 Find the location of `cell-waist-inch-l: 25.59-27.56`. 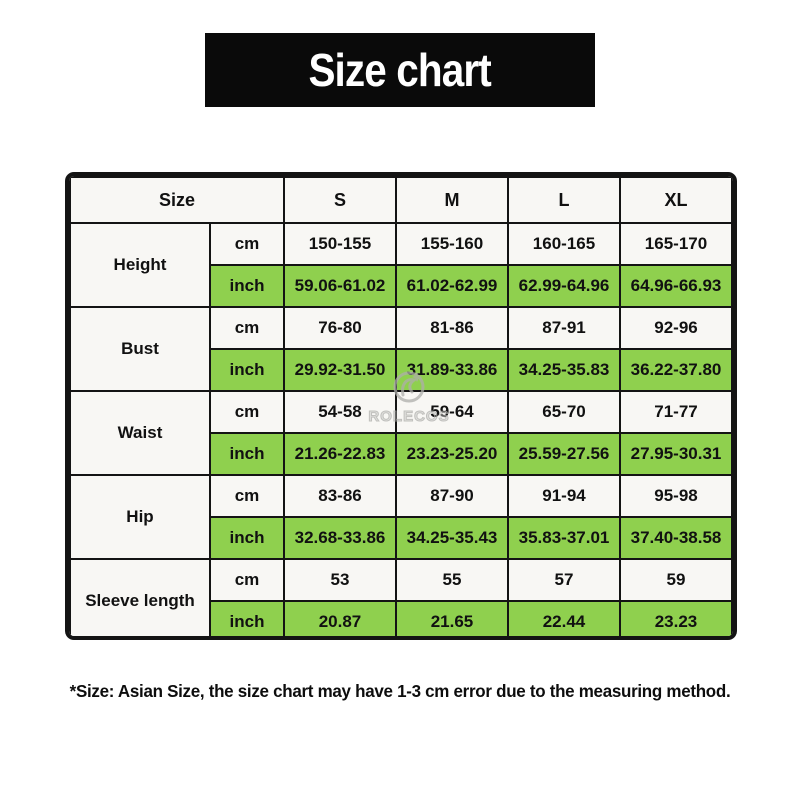

cell-waist-inch-l: 25.59-27.56 is located at coordinates (564, 454).